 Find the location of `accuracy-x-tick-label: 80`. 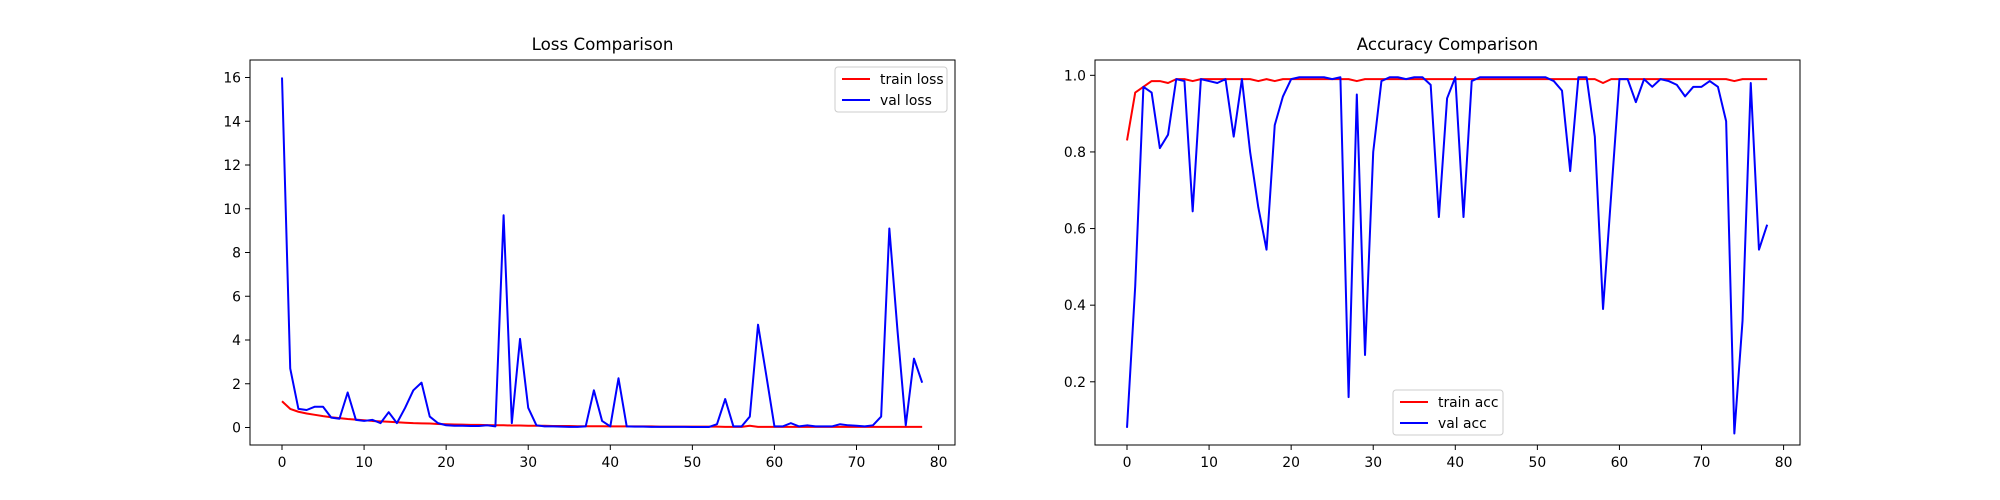

accuracy-x-tick-label: 80 is located at coordinates (1784, 463).